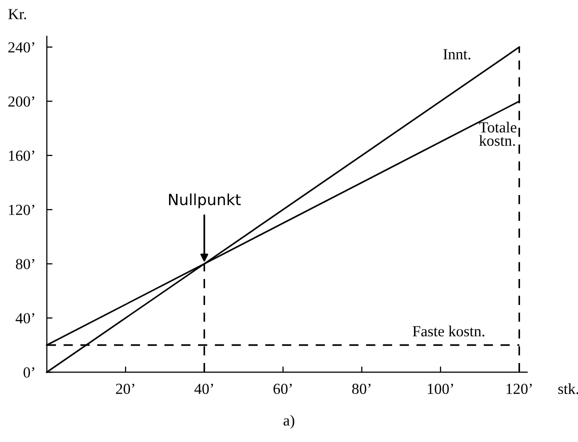  Describe the element at coordinates (283, 389) in the screenshot. I see `x-tick-label: 60’` at that location.